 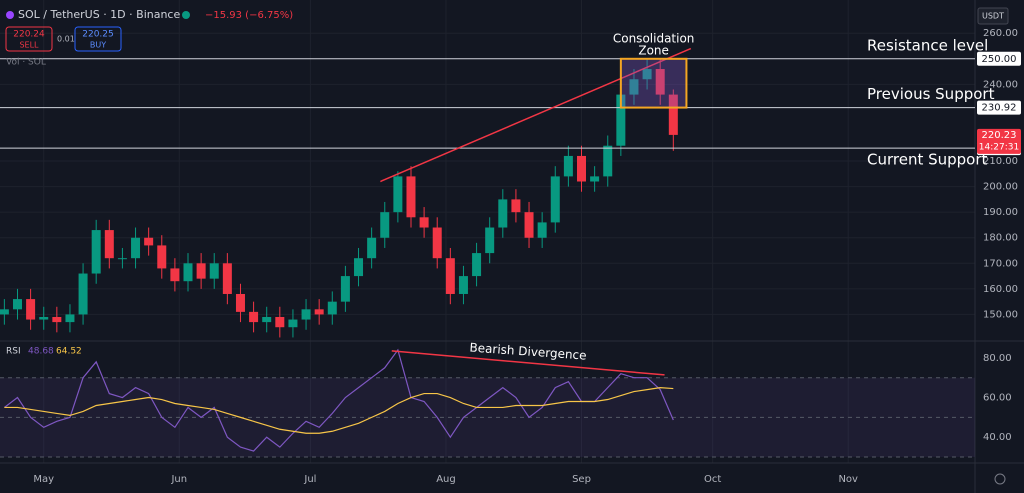 What do you see at coordinates (712, 479) in the screenshot?
I see `x-tick-label: Oct` at bounding box center [712, 479].